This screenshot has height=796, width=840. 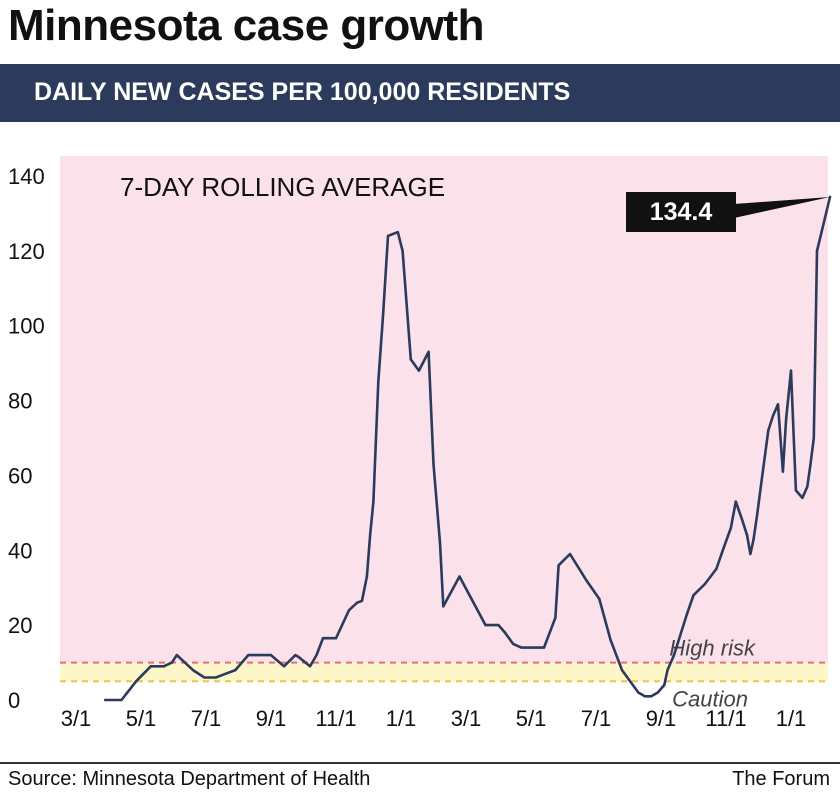 What do you see at coordinates (20, 625) in the screenshot?
I see `y-tick-label: 20` at bounding box center [20, 625].